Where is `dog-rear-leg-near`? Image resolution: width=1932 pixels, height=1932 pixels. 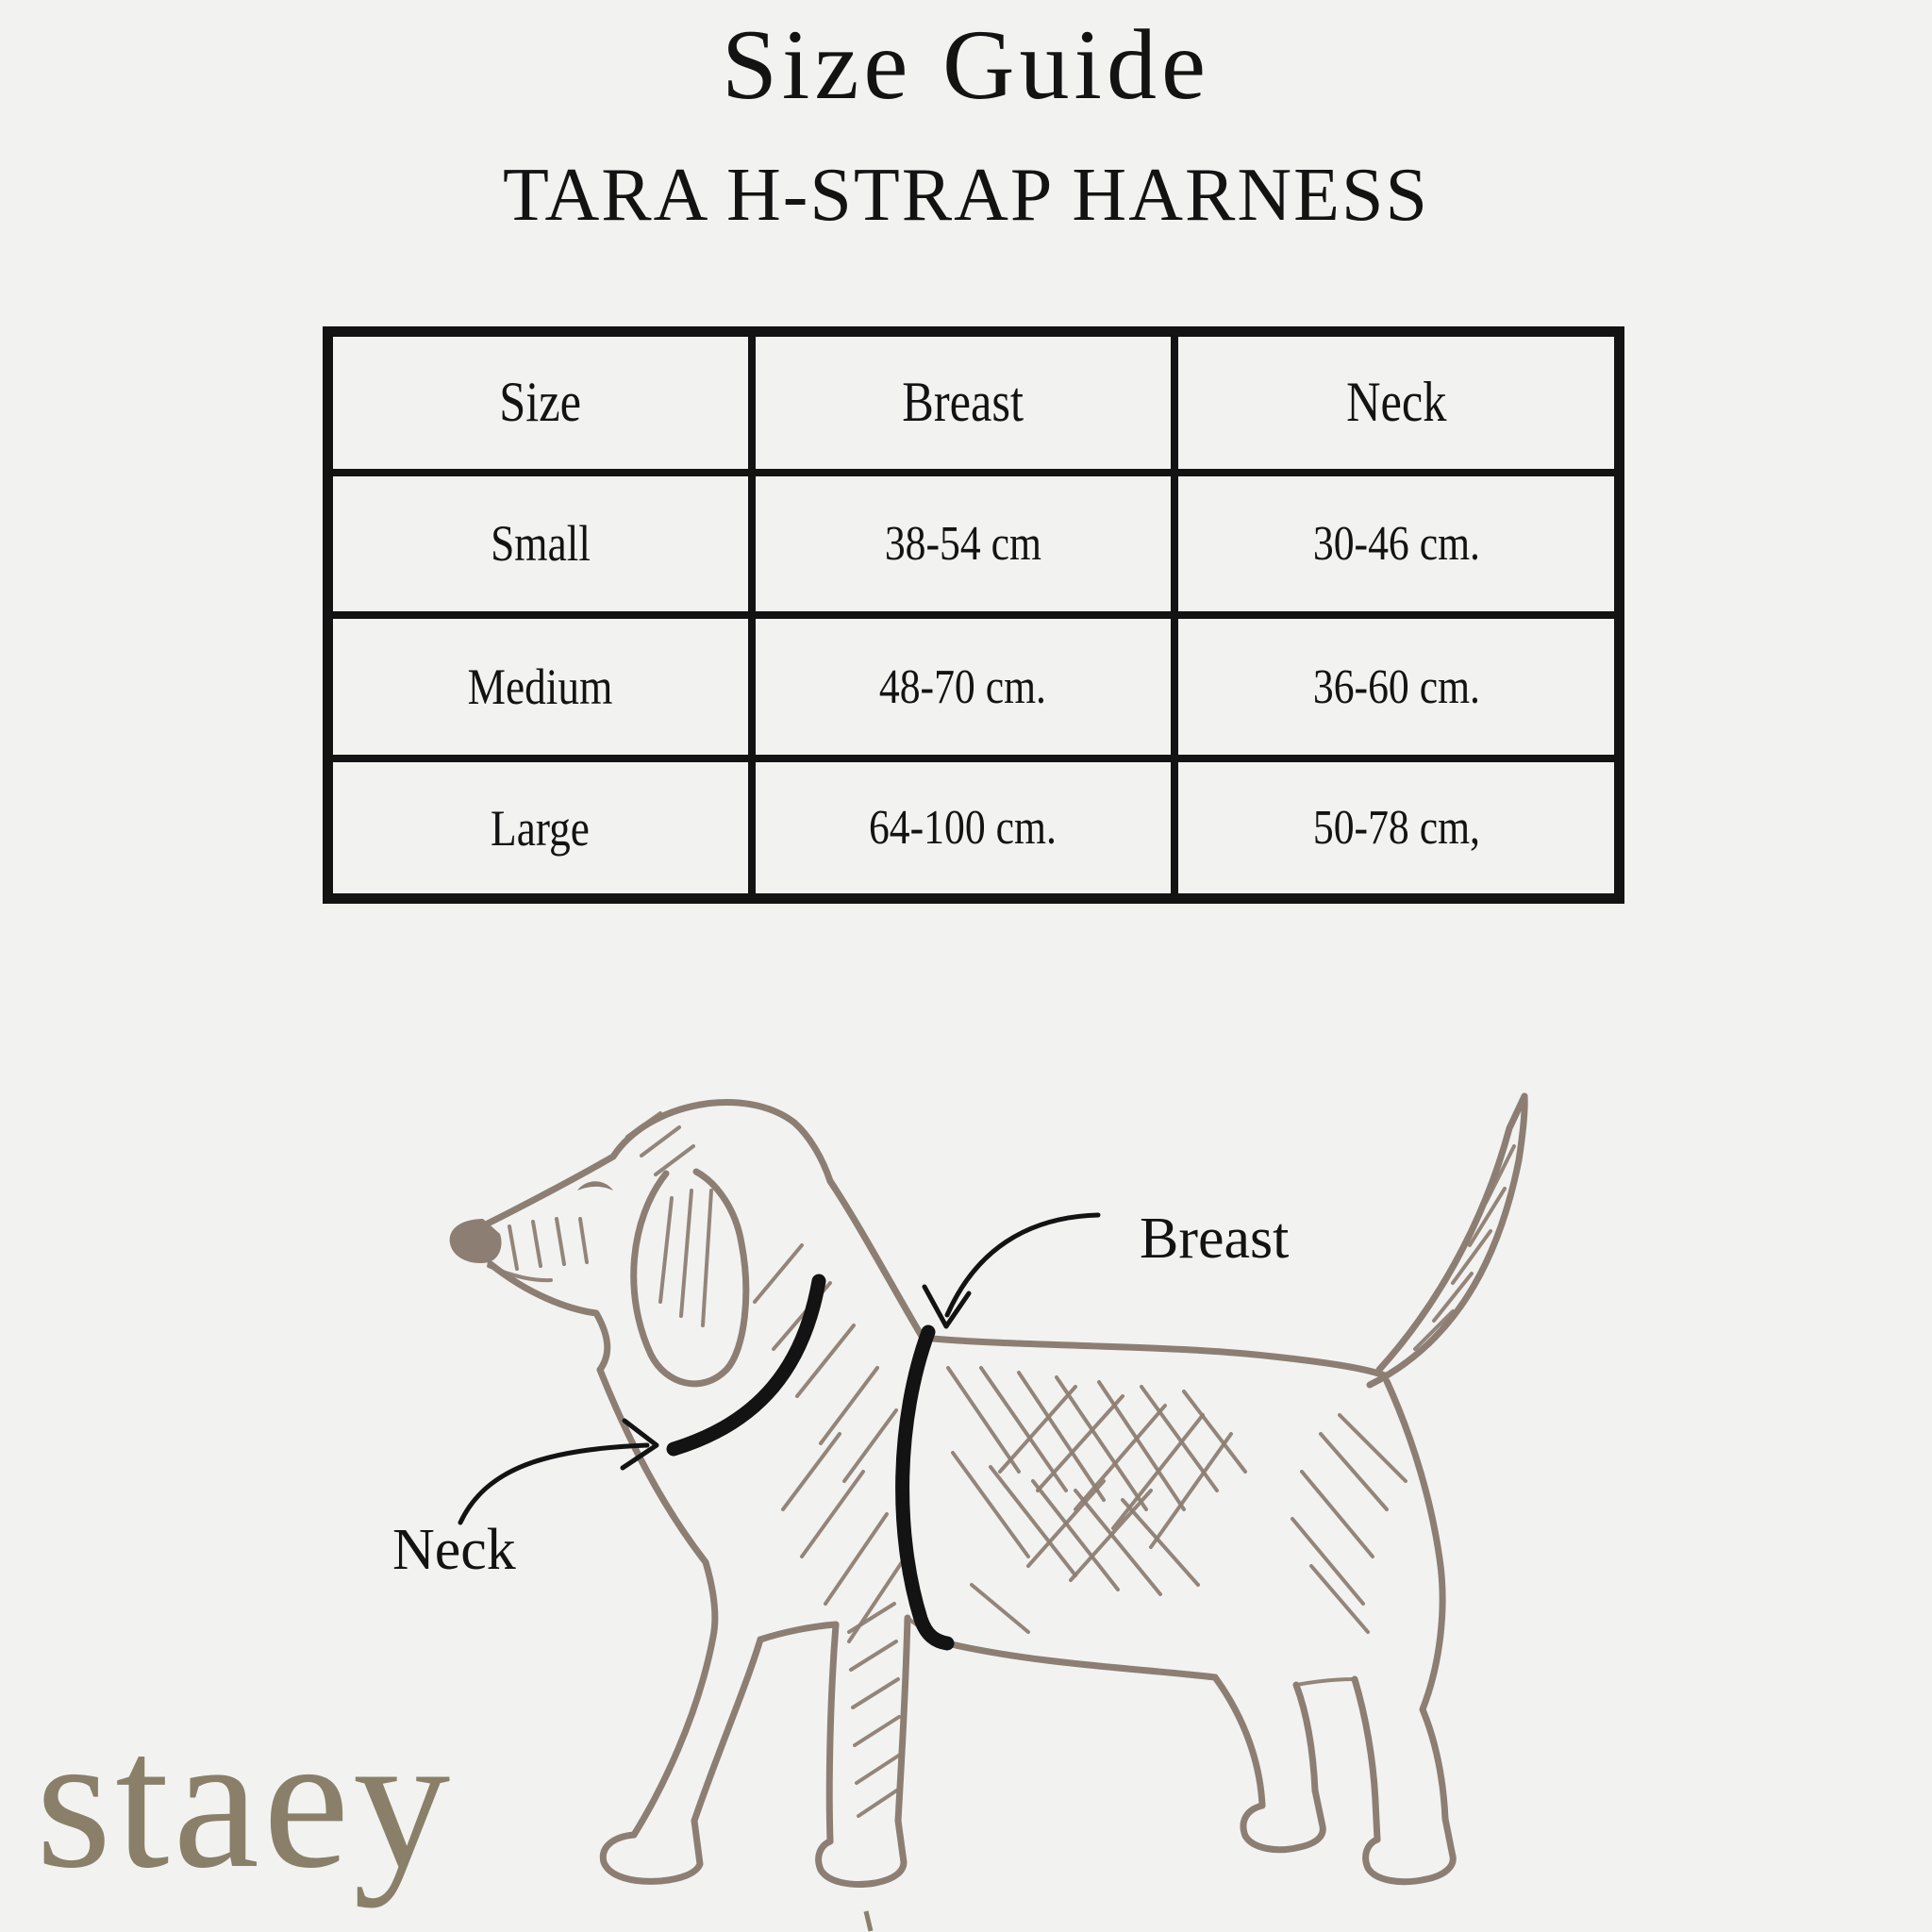
dog-rear-leg-near is located at coordinates (1238, 1741).